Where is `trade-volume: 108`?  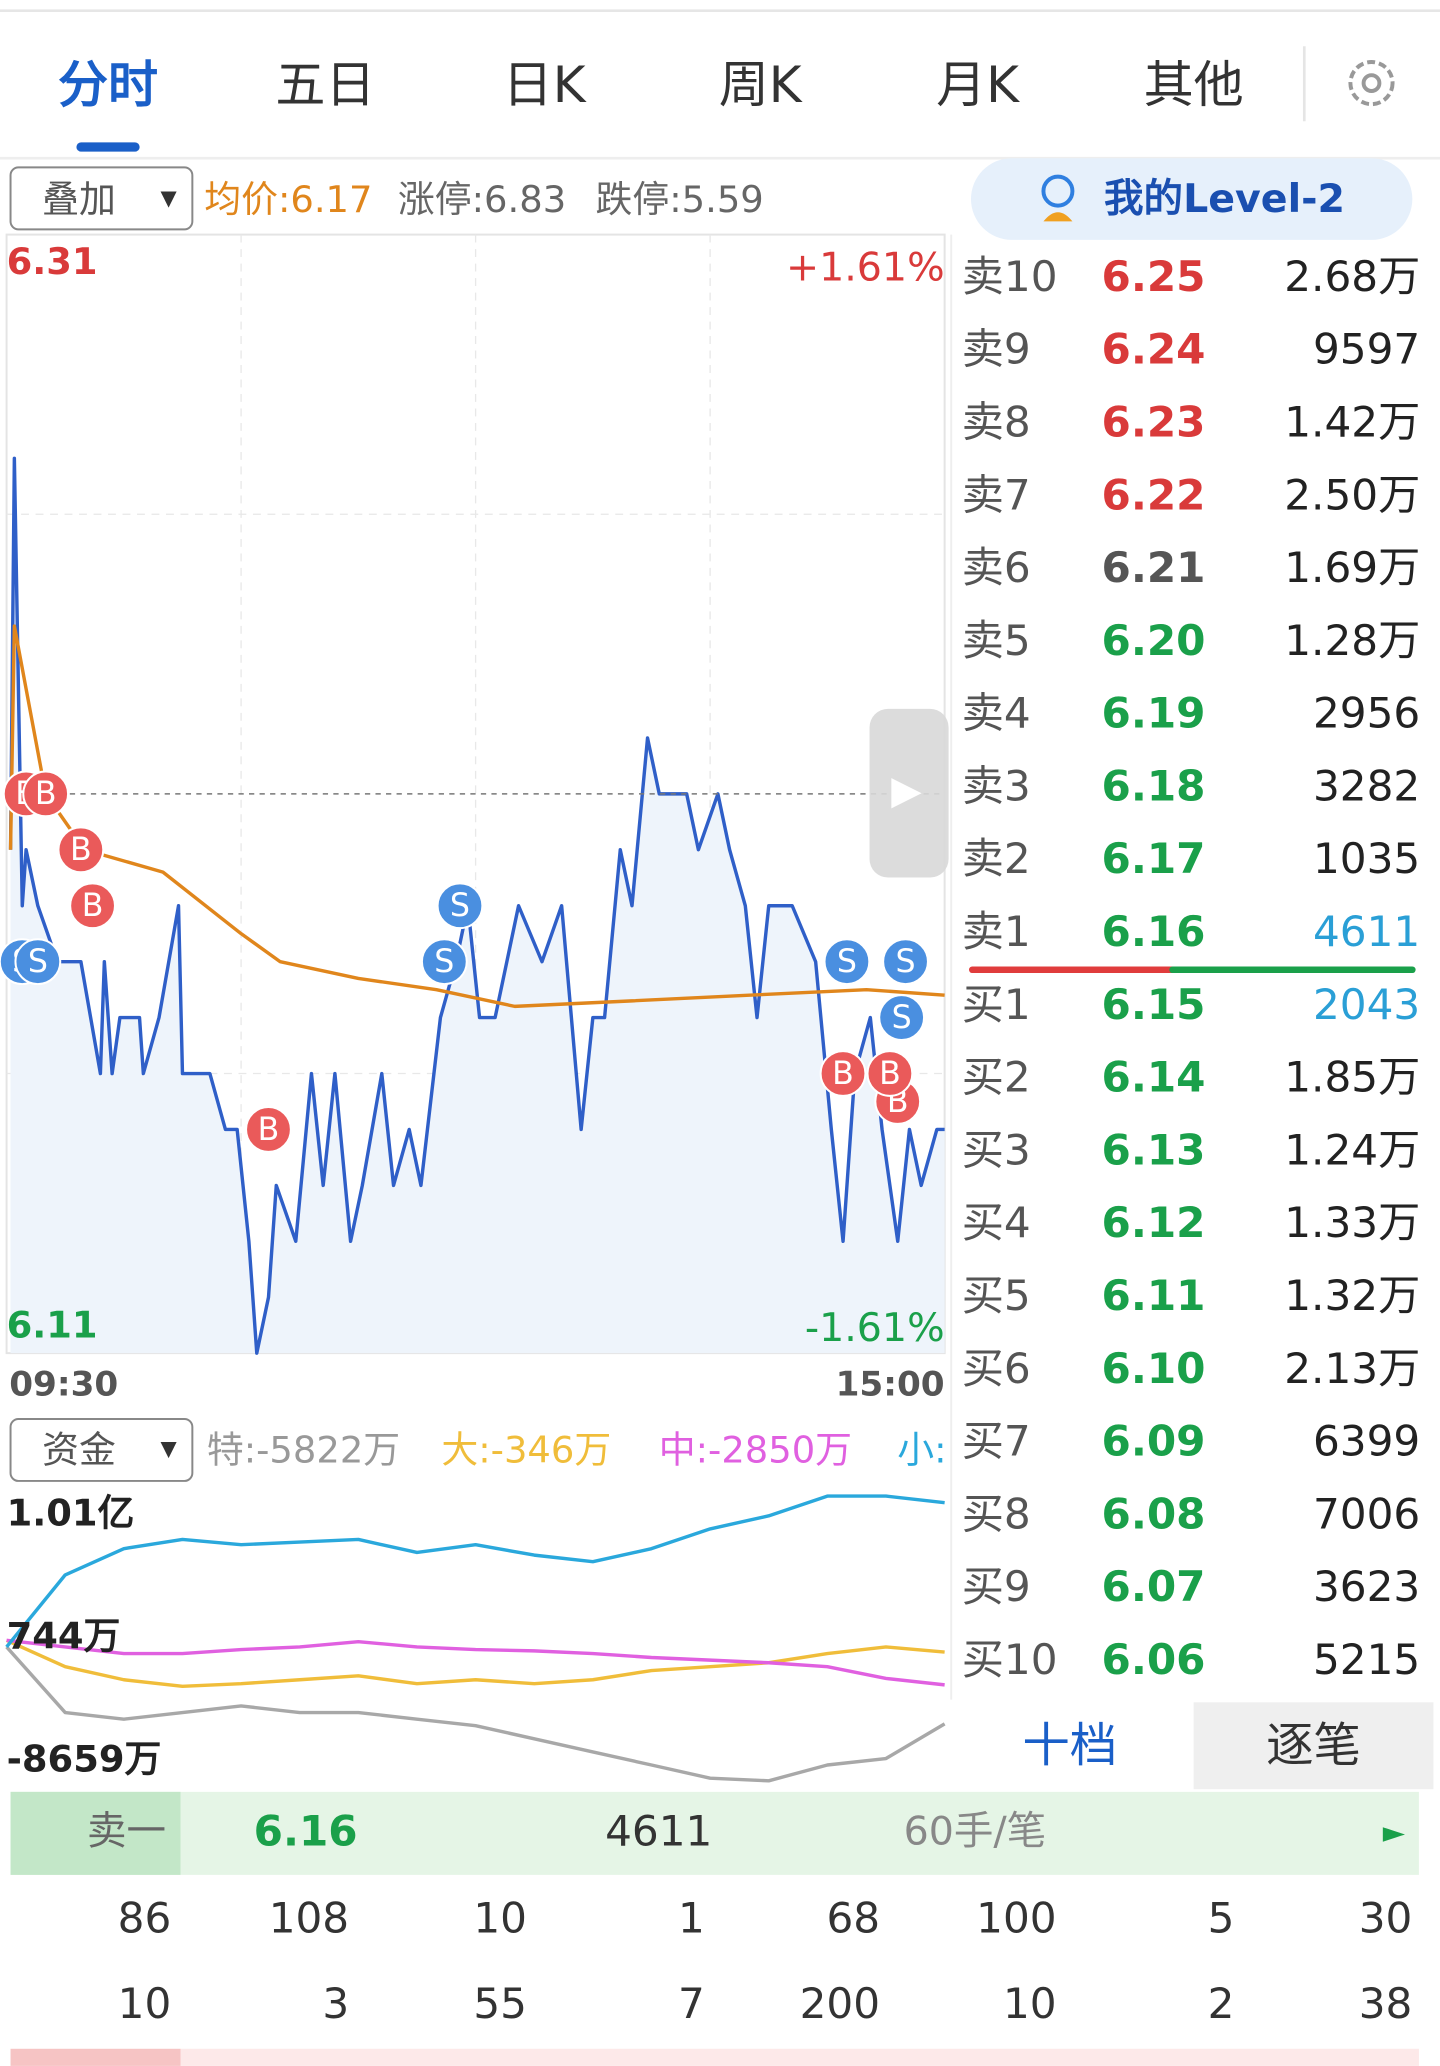 trade-volume: 108 is located at coordinates (309, 1917).